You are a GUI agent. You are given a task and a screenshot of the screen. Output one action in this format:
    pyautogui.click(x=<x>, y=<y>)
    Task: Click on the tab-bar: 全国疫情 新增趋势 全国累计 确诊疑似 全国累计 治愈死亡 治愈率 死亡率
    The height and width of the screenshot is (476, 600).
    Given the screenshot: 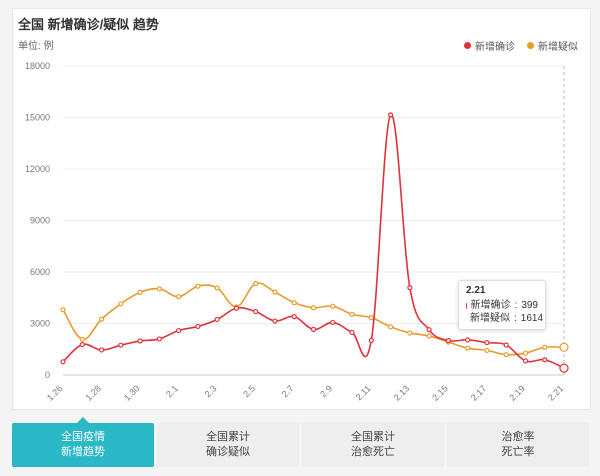 What is the action you would take?
    pyautogui.click(x=300, y=442)
    